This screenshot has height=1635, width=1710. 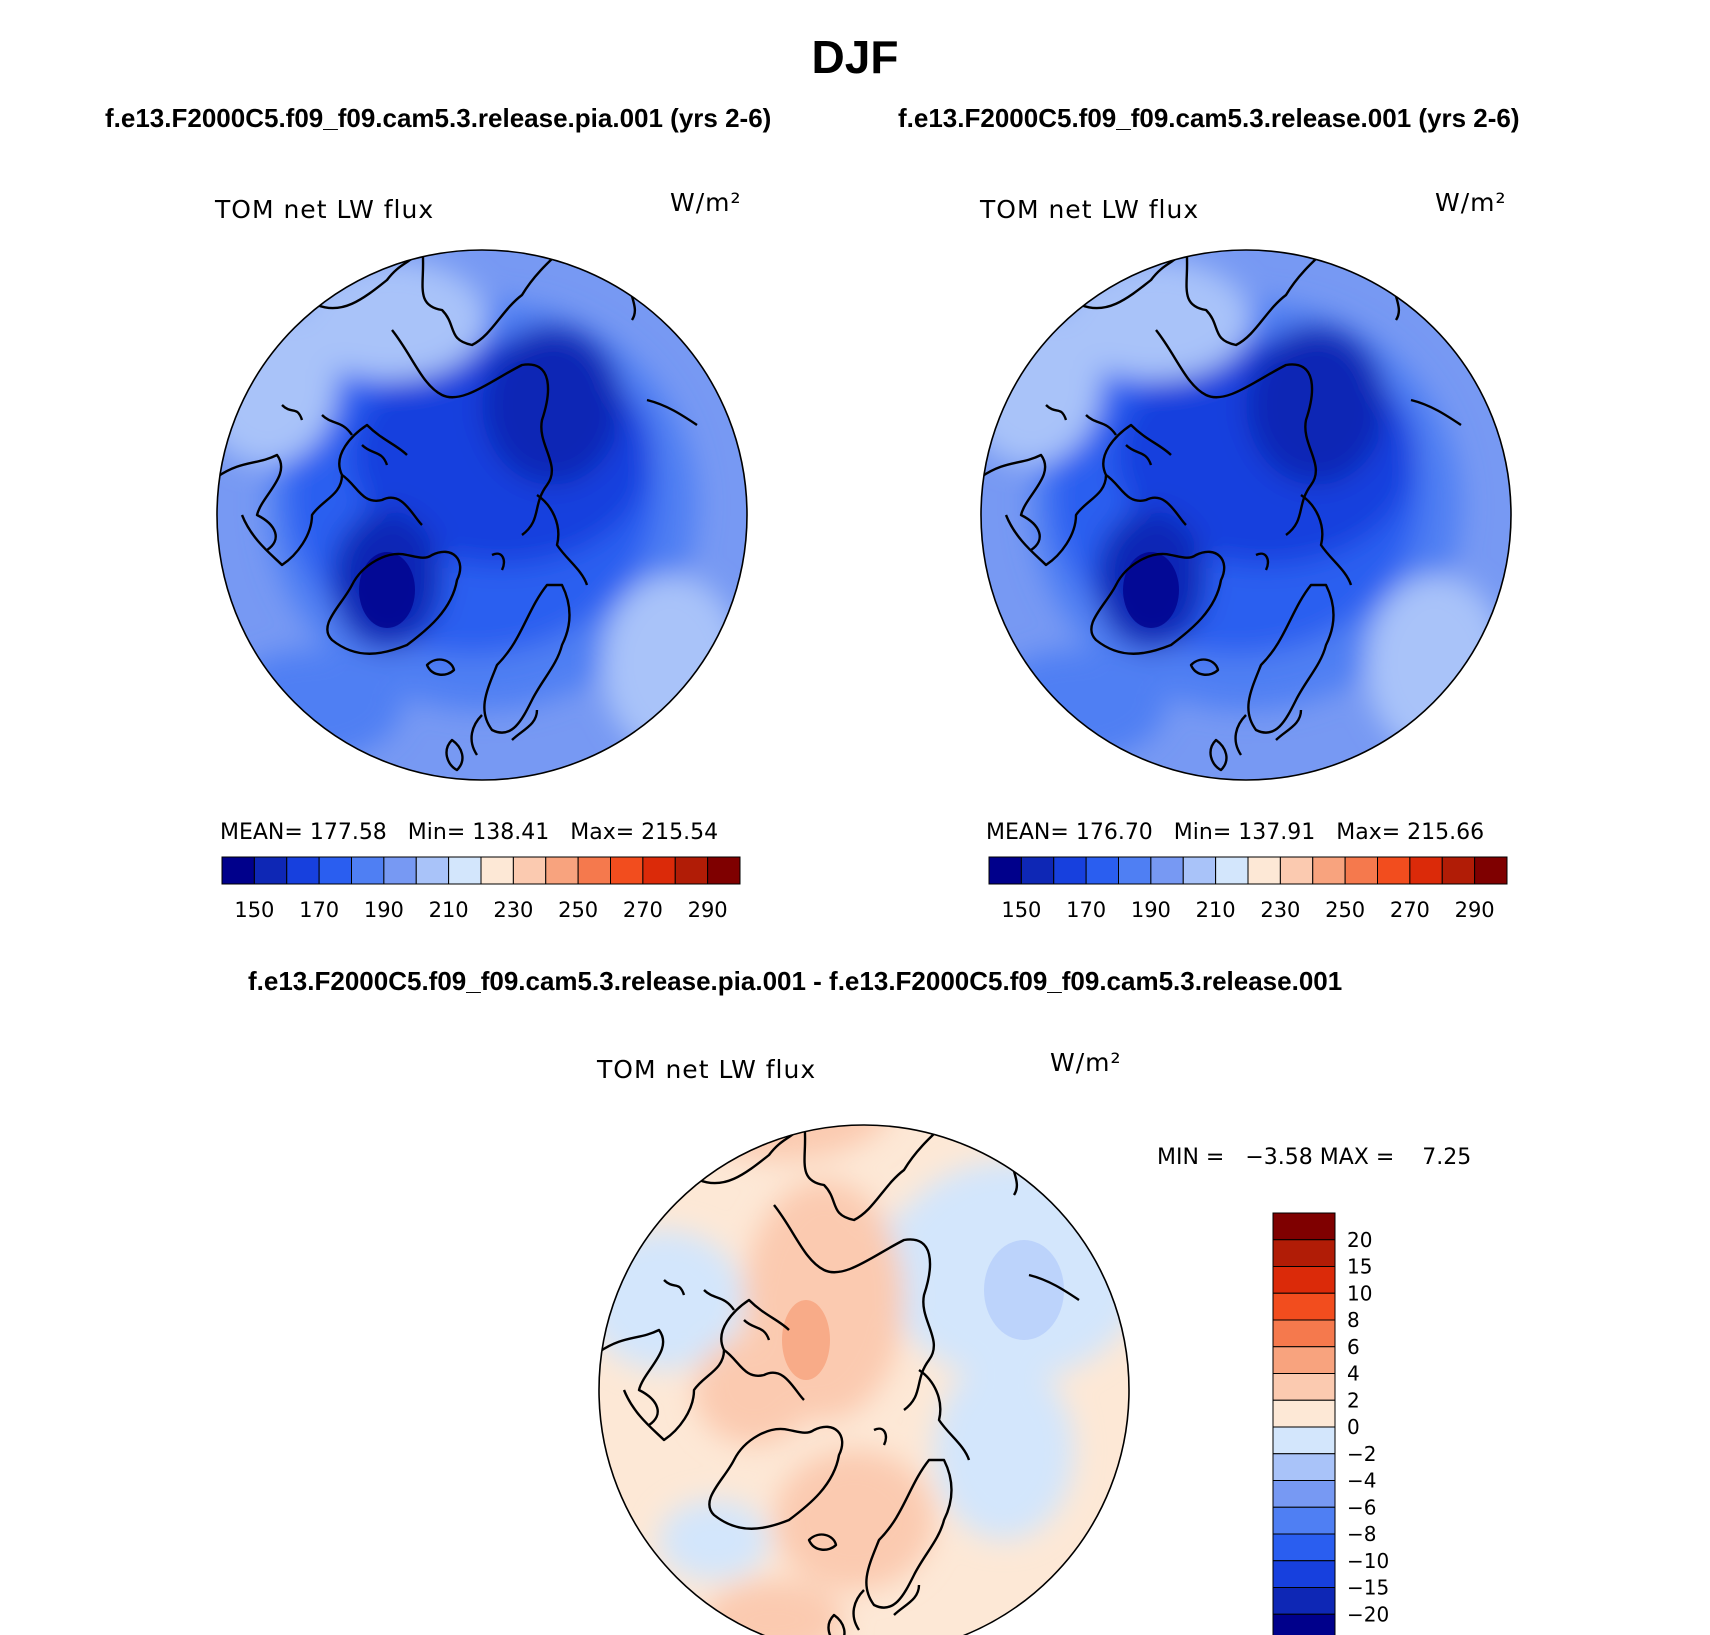 I want to click on panel-a-colorbar-tick-label: 270, so click(x=643, y=910).